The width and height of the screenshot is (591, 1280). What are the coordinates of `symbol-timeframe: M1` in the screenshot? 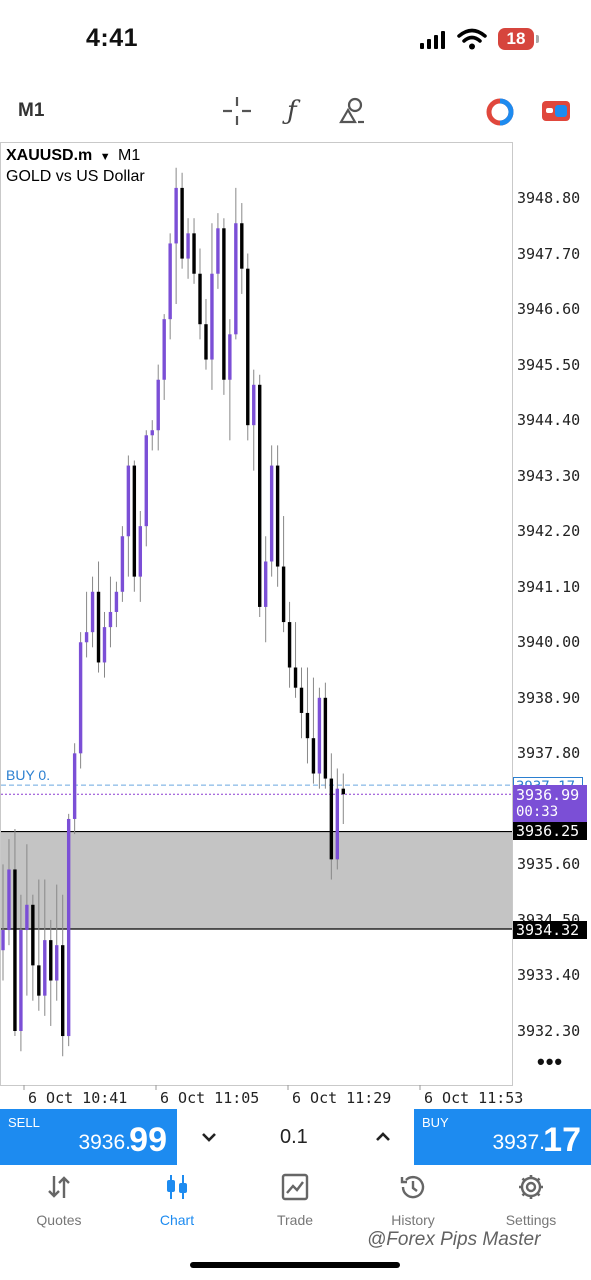 It's located at (129, 155).